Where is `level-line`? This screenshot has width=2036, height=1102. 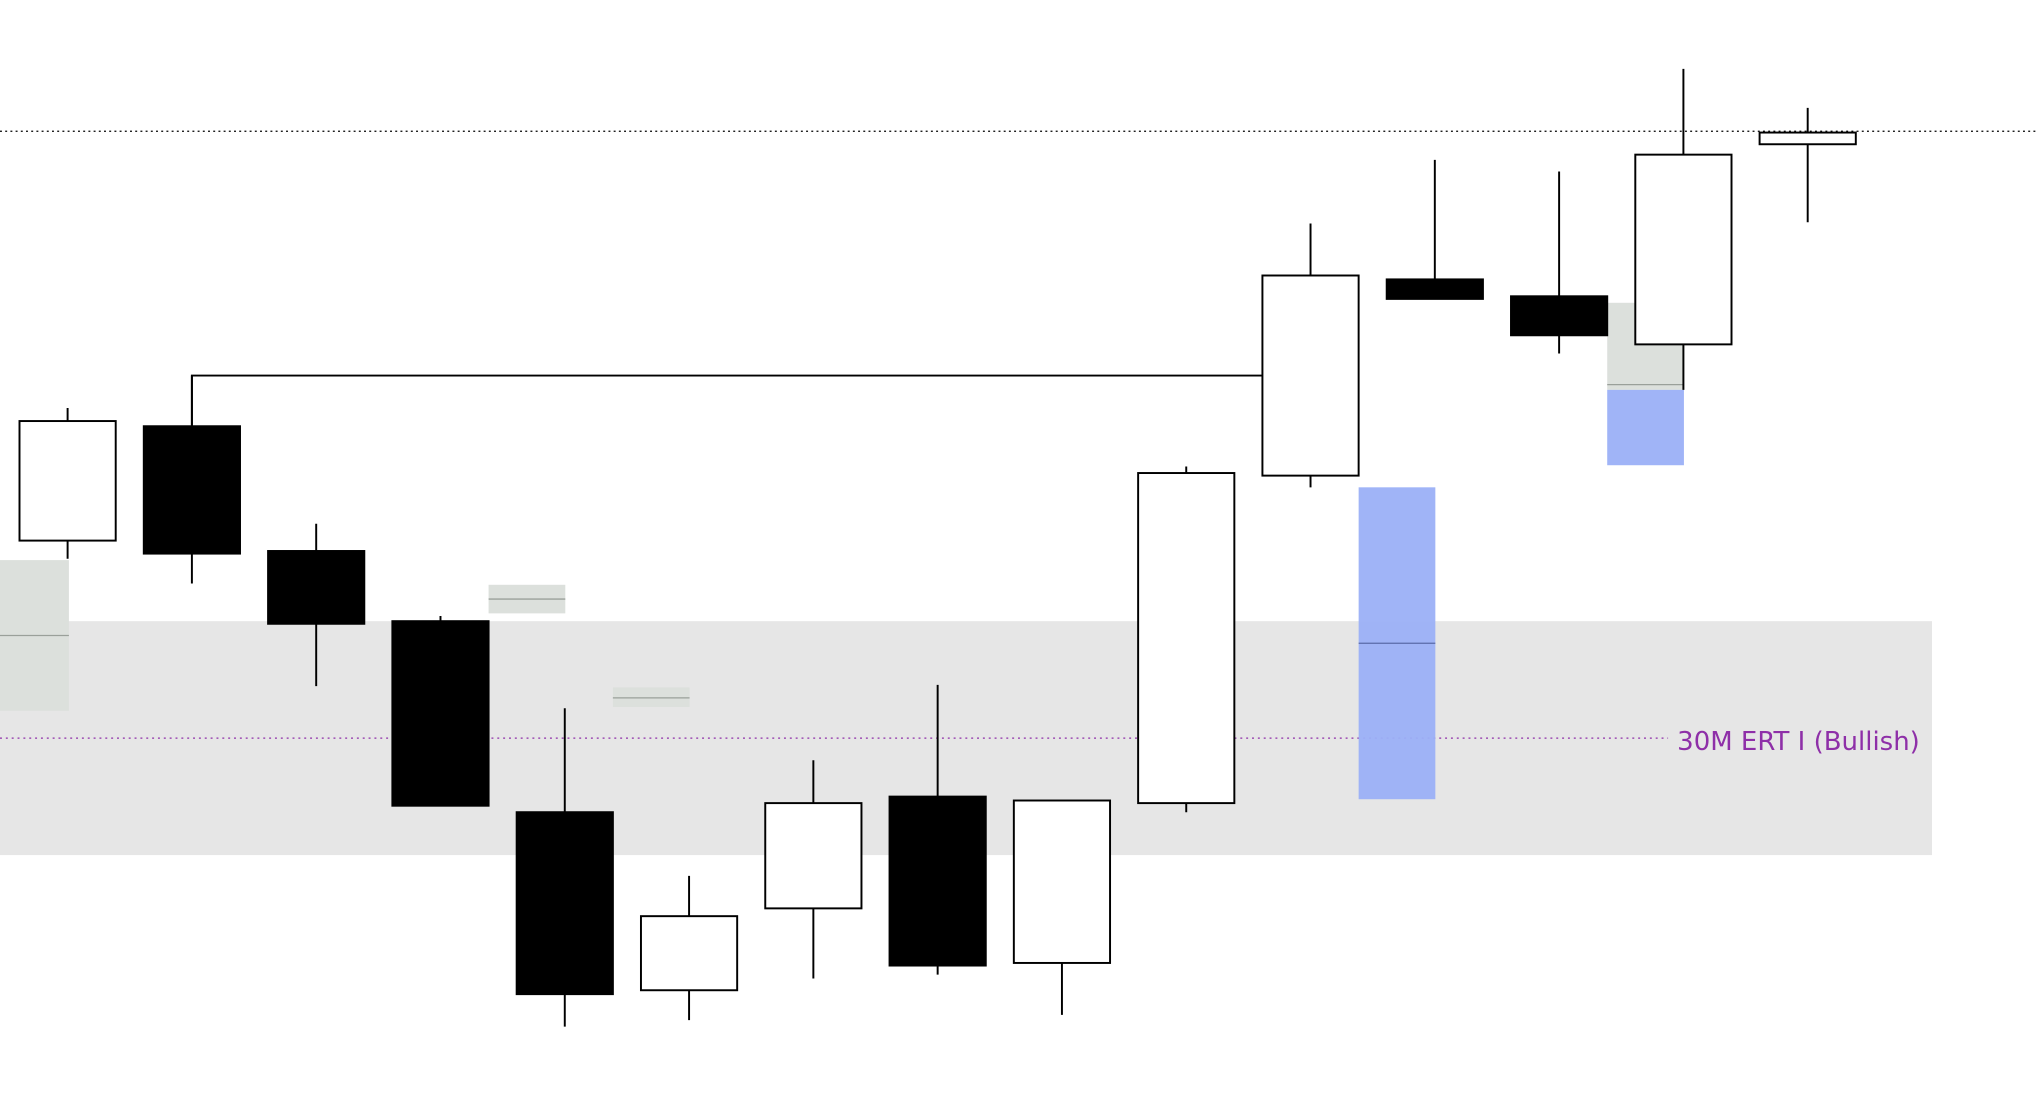
level-line is located at coordinates (726, 400).